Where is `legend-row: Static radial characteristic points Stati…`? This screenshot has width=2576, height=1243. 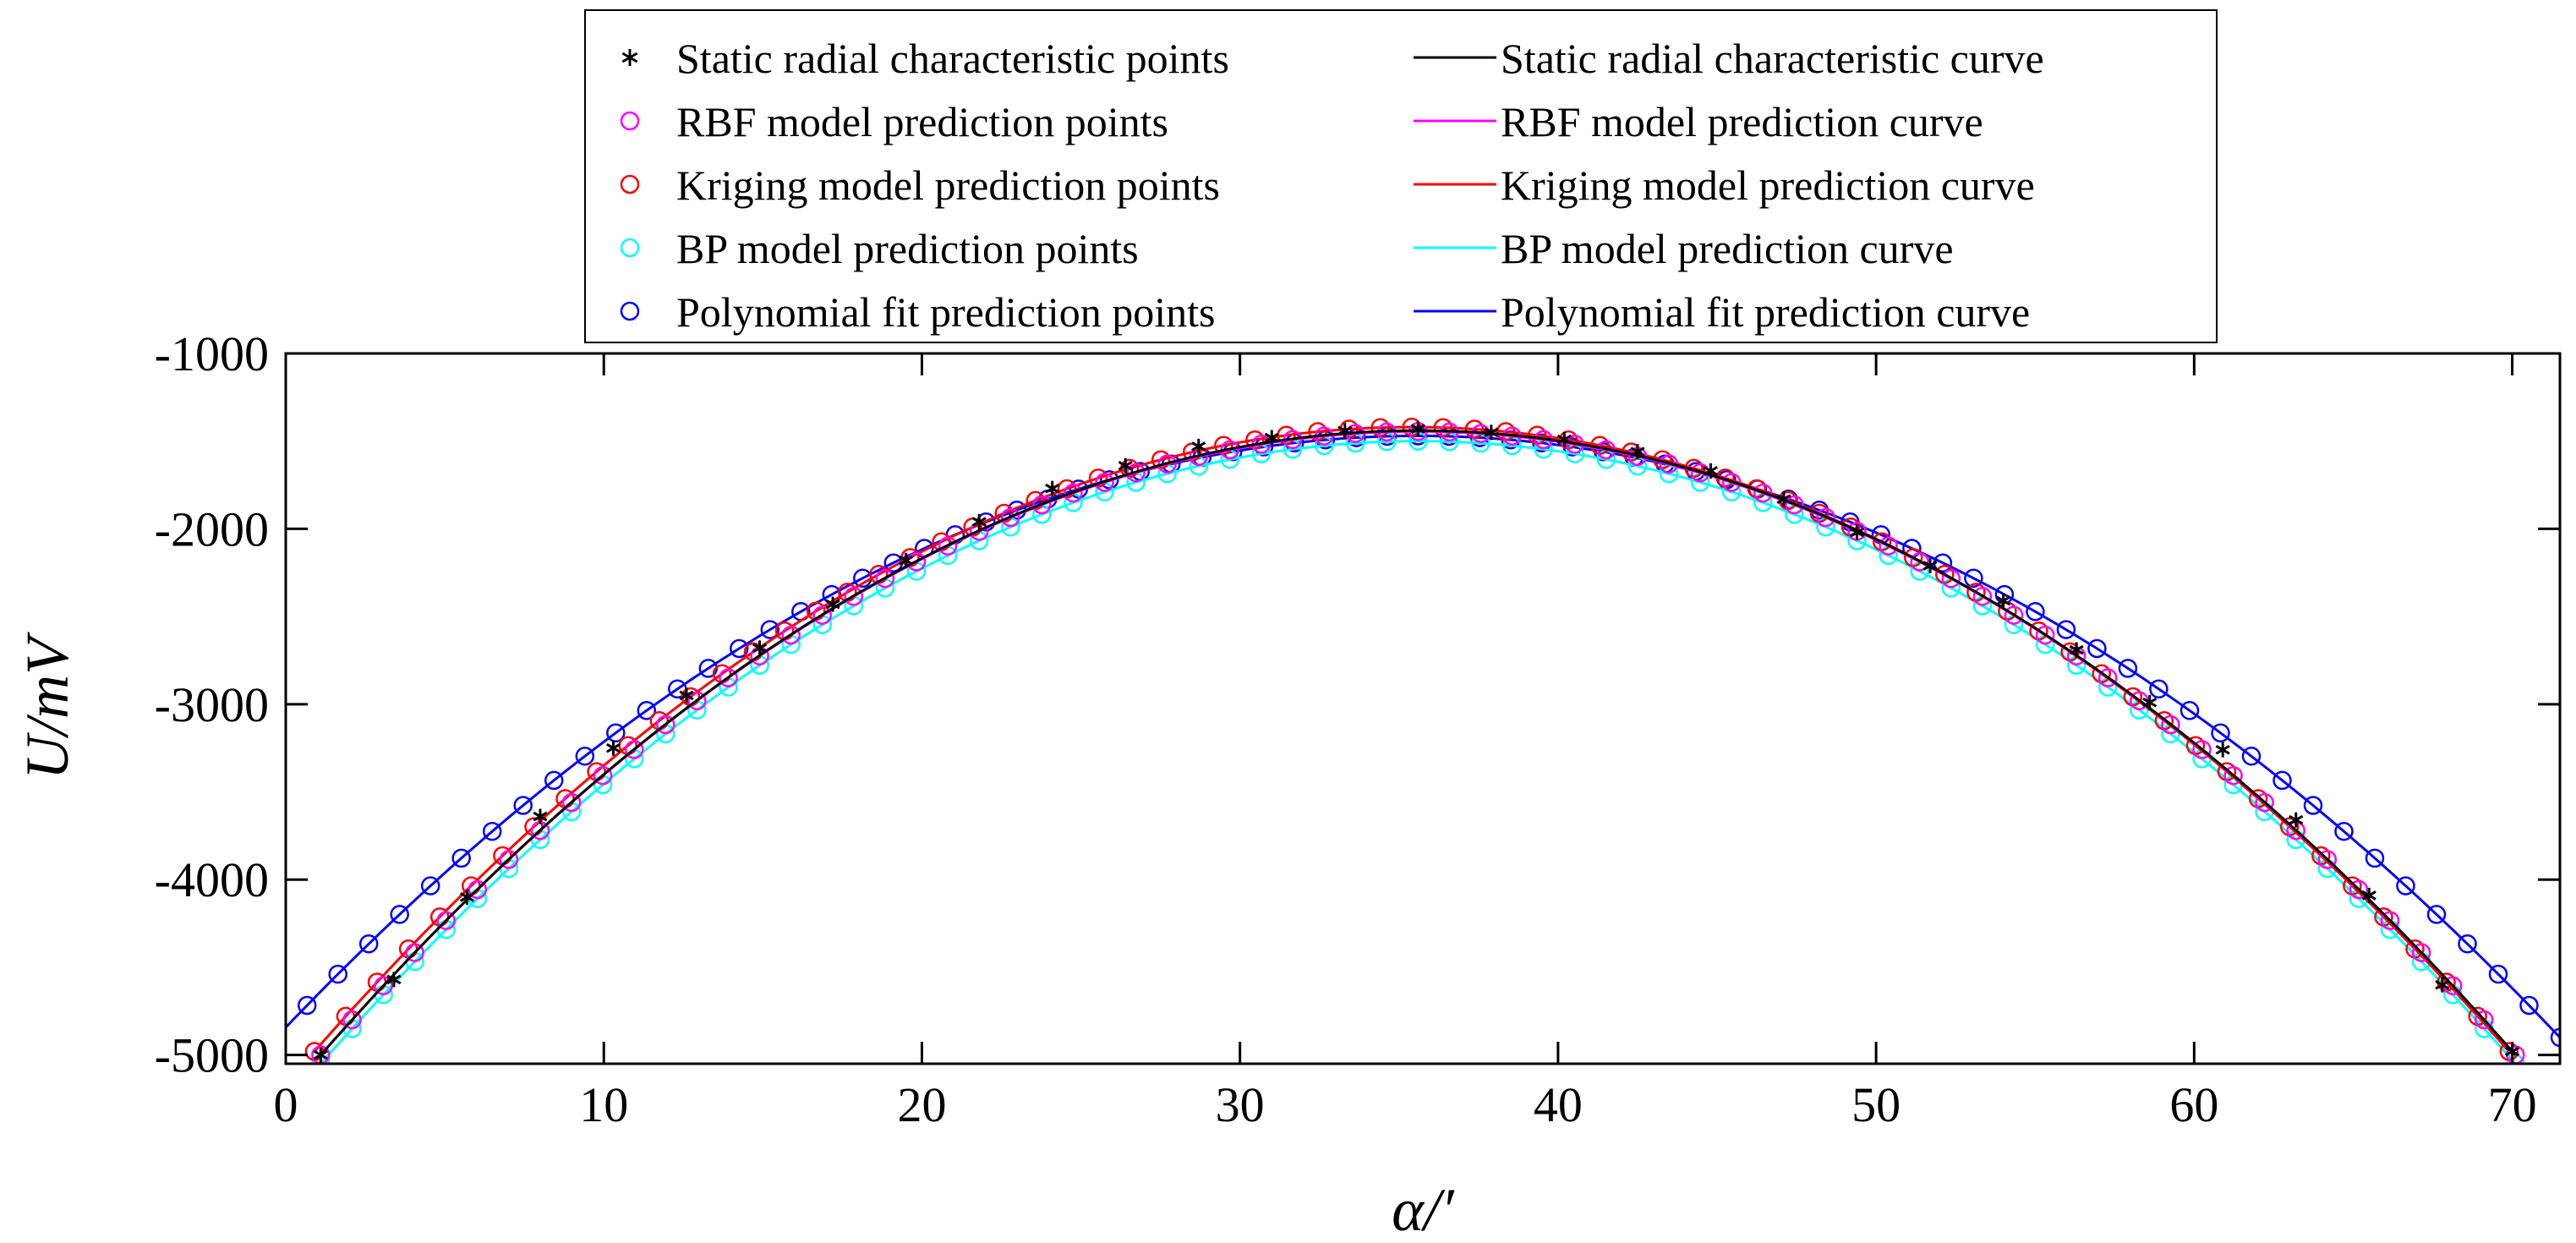 legend-row: Static radial characteristic points Stati… is located at coordinates (1332, 58).